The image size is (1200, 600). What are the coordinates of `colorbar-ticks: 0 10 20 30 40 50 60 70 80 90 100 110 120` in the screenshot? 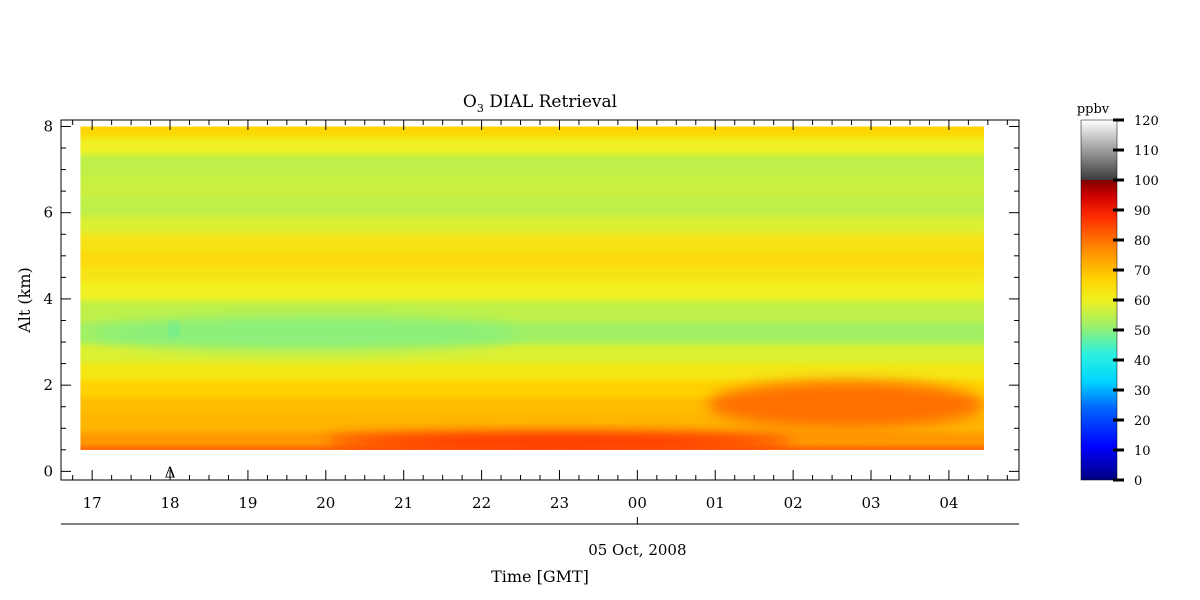 It's located at (1136, 301).